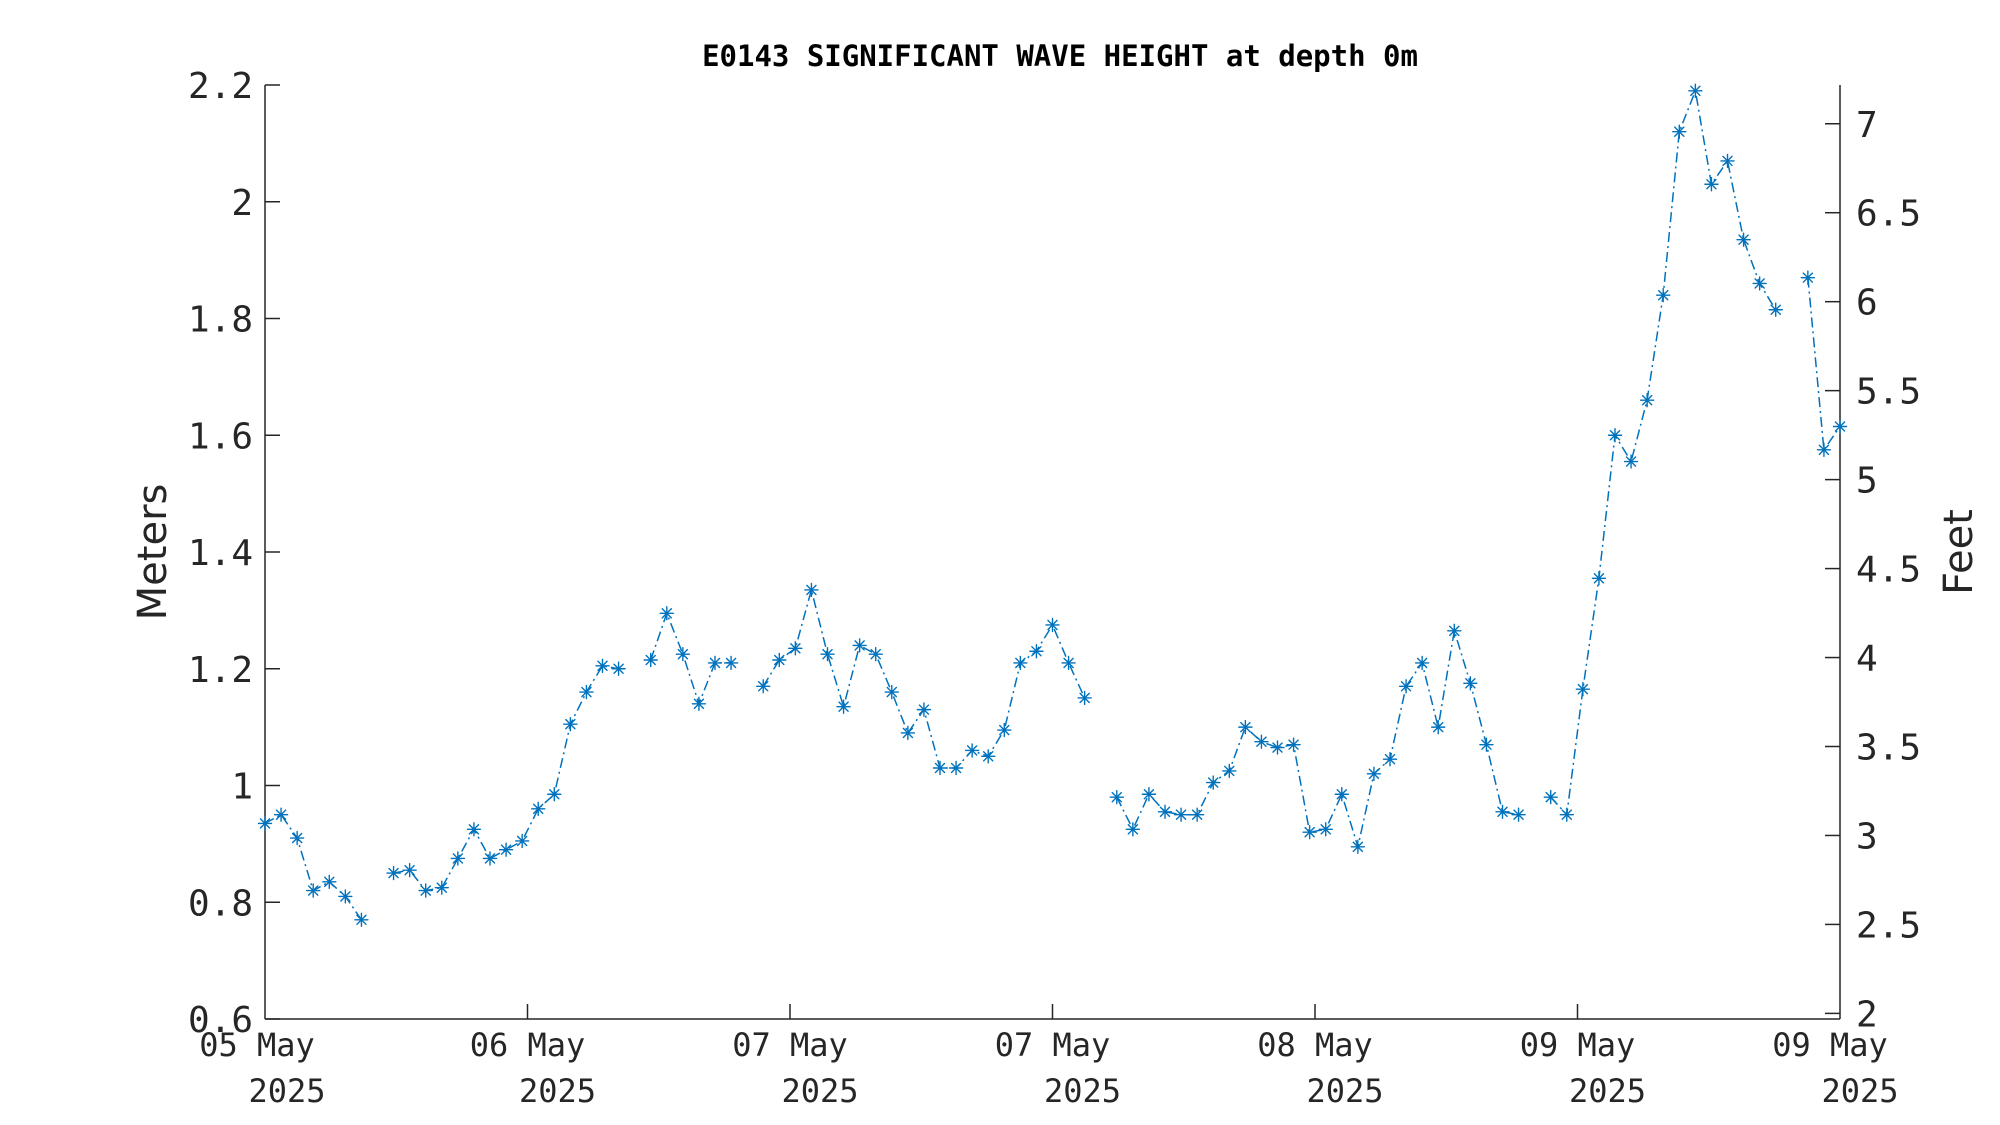  What do you see at coordinates (1867, 836) in the screenshot?
I see `y2-tick-label: 3` at bounding box center [1867, 836].